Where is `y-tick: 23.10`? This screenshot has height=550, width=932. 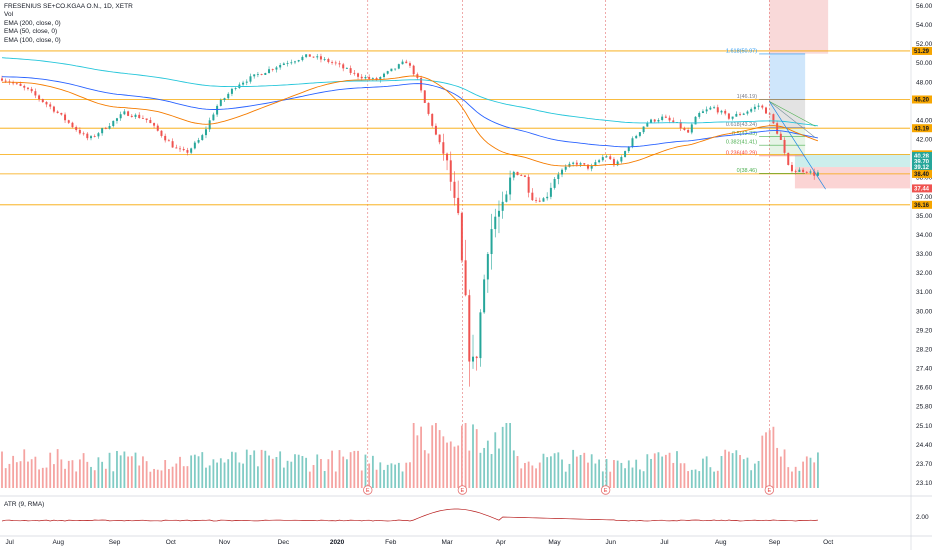
y-tick: 23.10 is located at coordinates (924, 483).